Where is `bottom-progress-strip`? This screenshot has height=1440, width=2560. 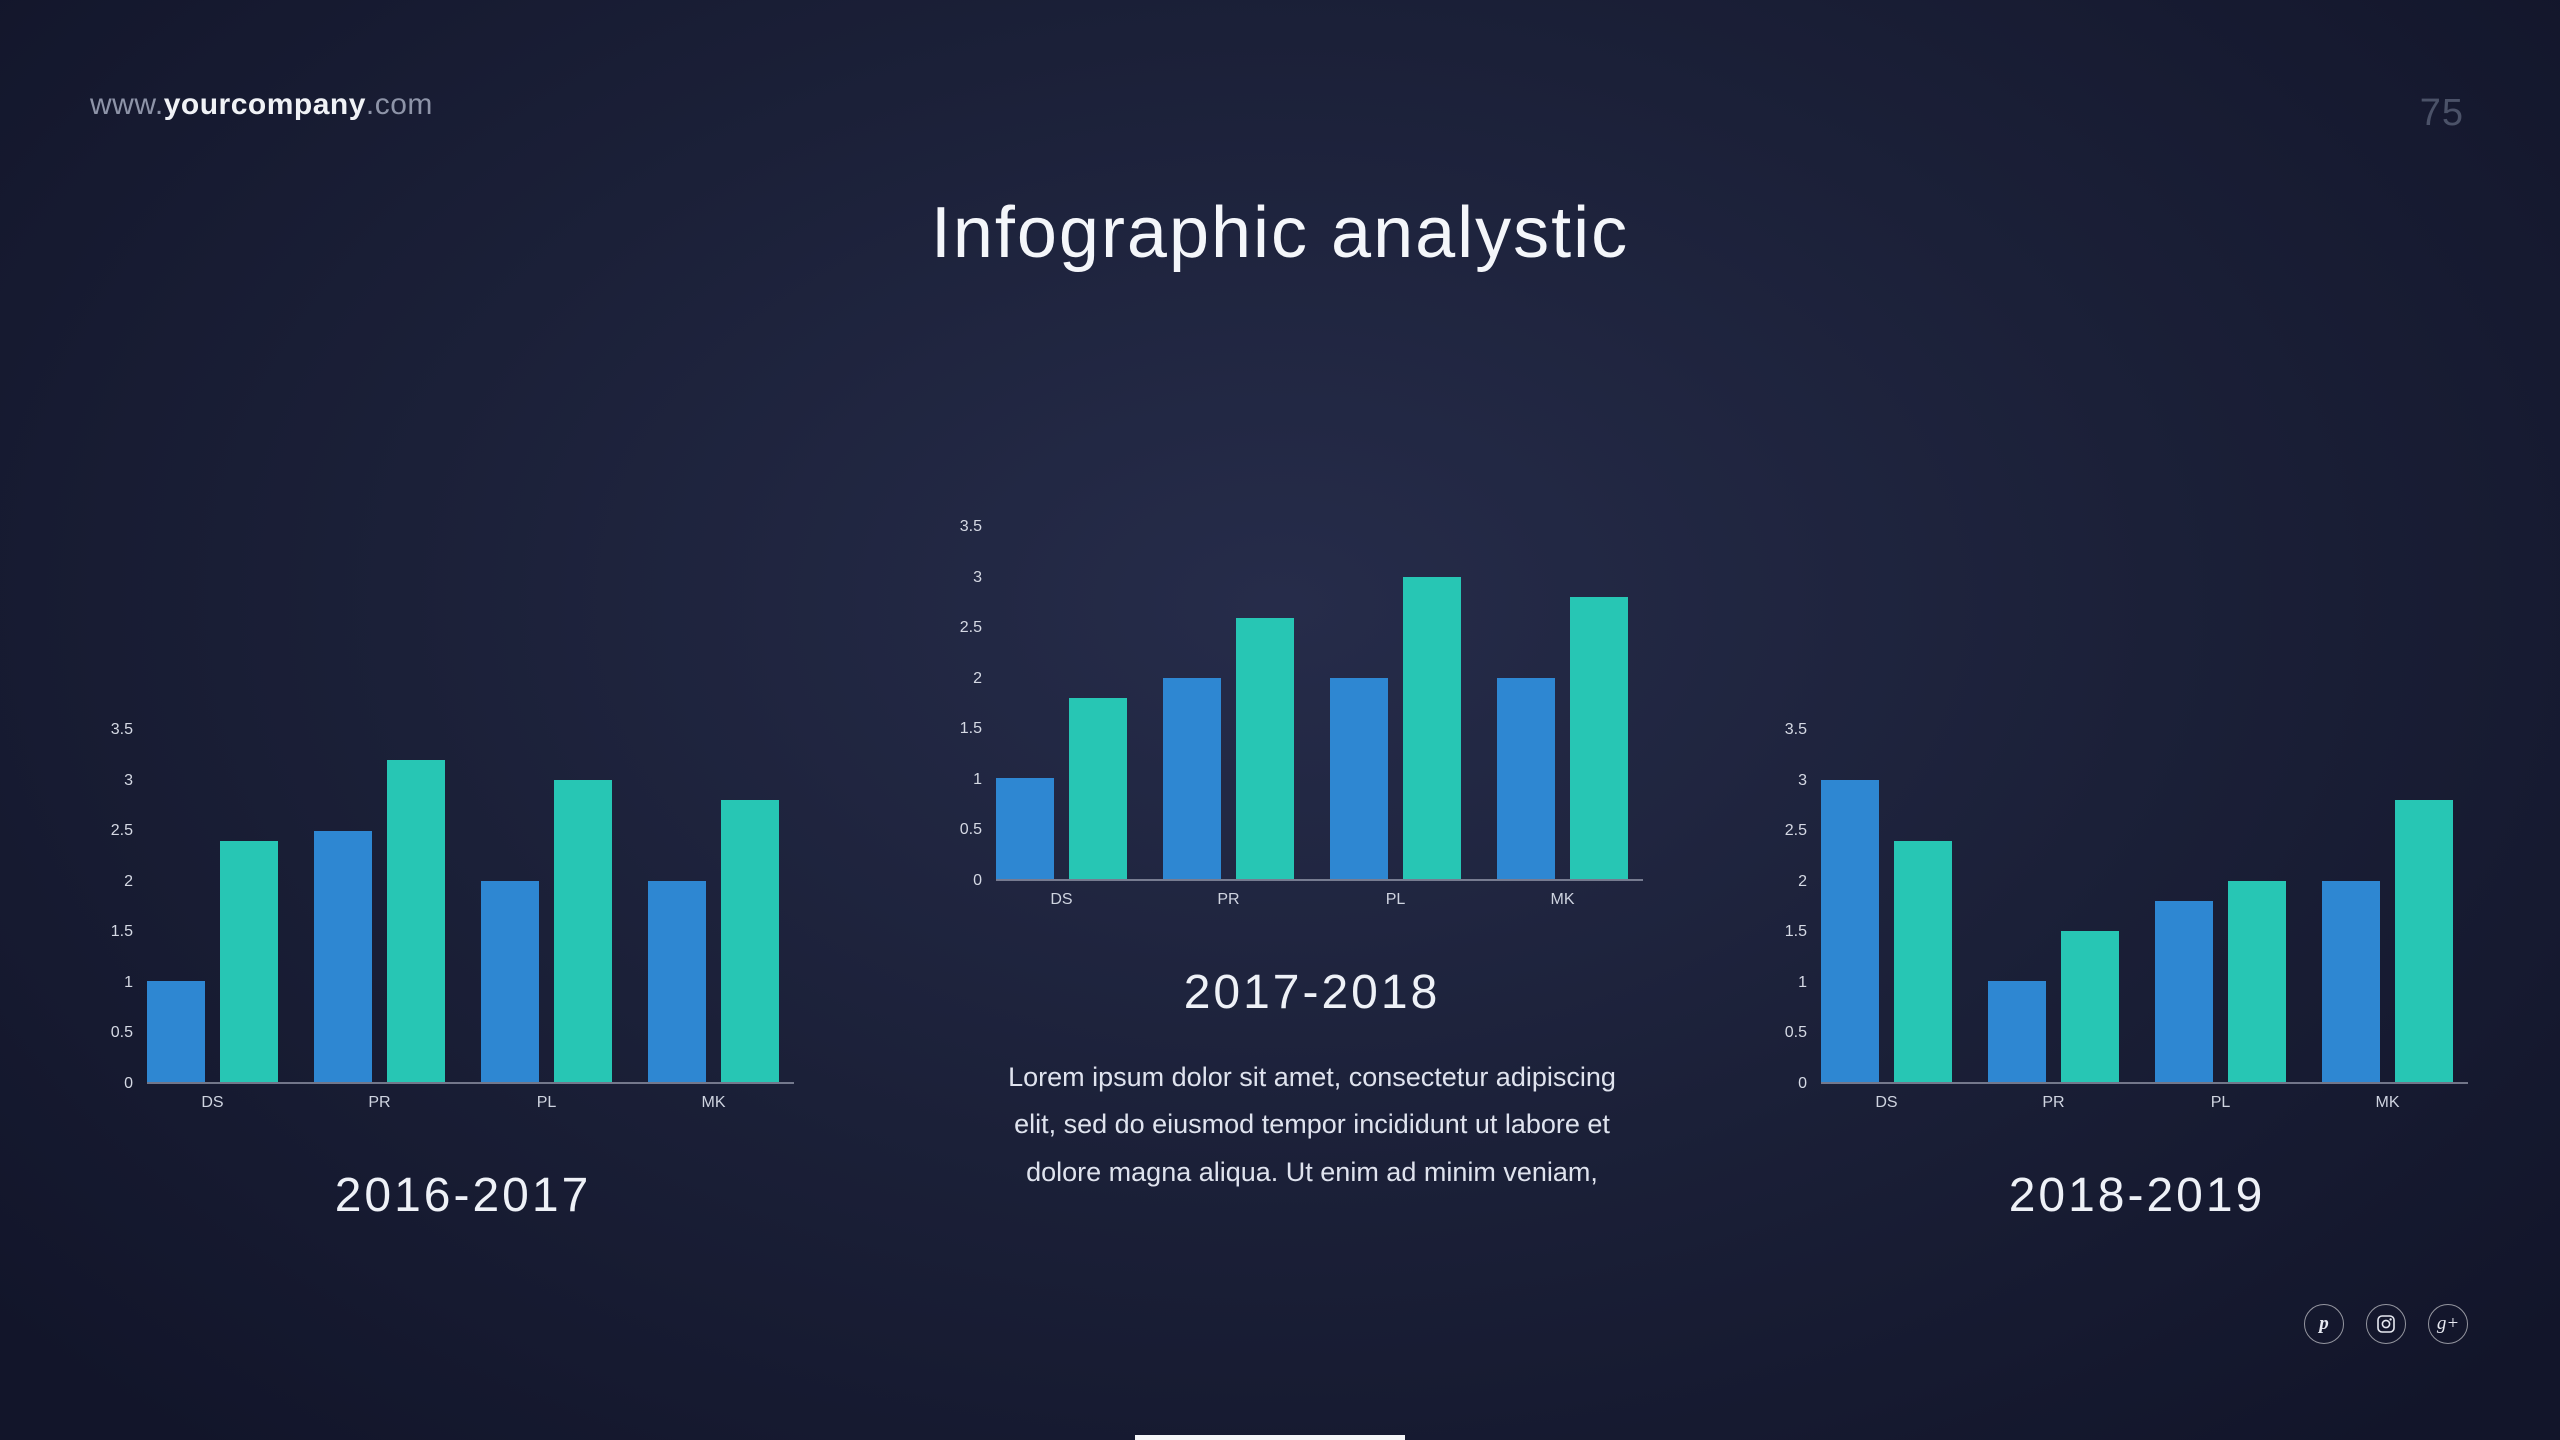 bottom-progress-strip is located at coordinates (1270, 1437).